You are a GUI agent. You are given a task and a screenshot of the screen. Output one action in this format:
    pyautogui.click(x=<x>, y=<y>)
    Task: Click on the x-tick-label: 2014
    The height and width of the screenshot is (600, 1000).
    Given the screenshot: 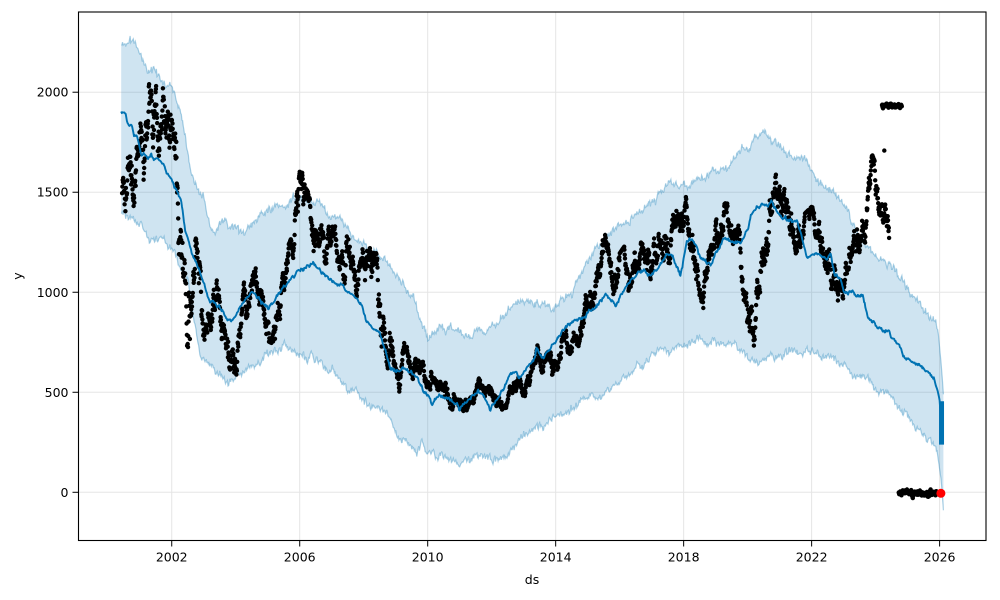 What is the action you would take?
    pyautogui.click(x=556, y=557)
    